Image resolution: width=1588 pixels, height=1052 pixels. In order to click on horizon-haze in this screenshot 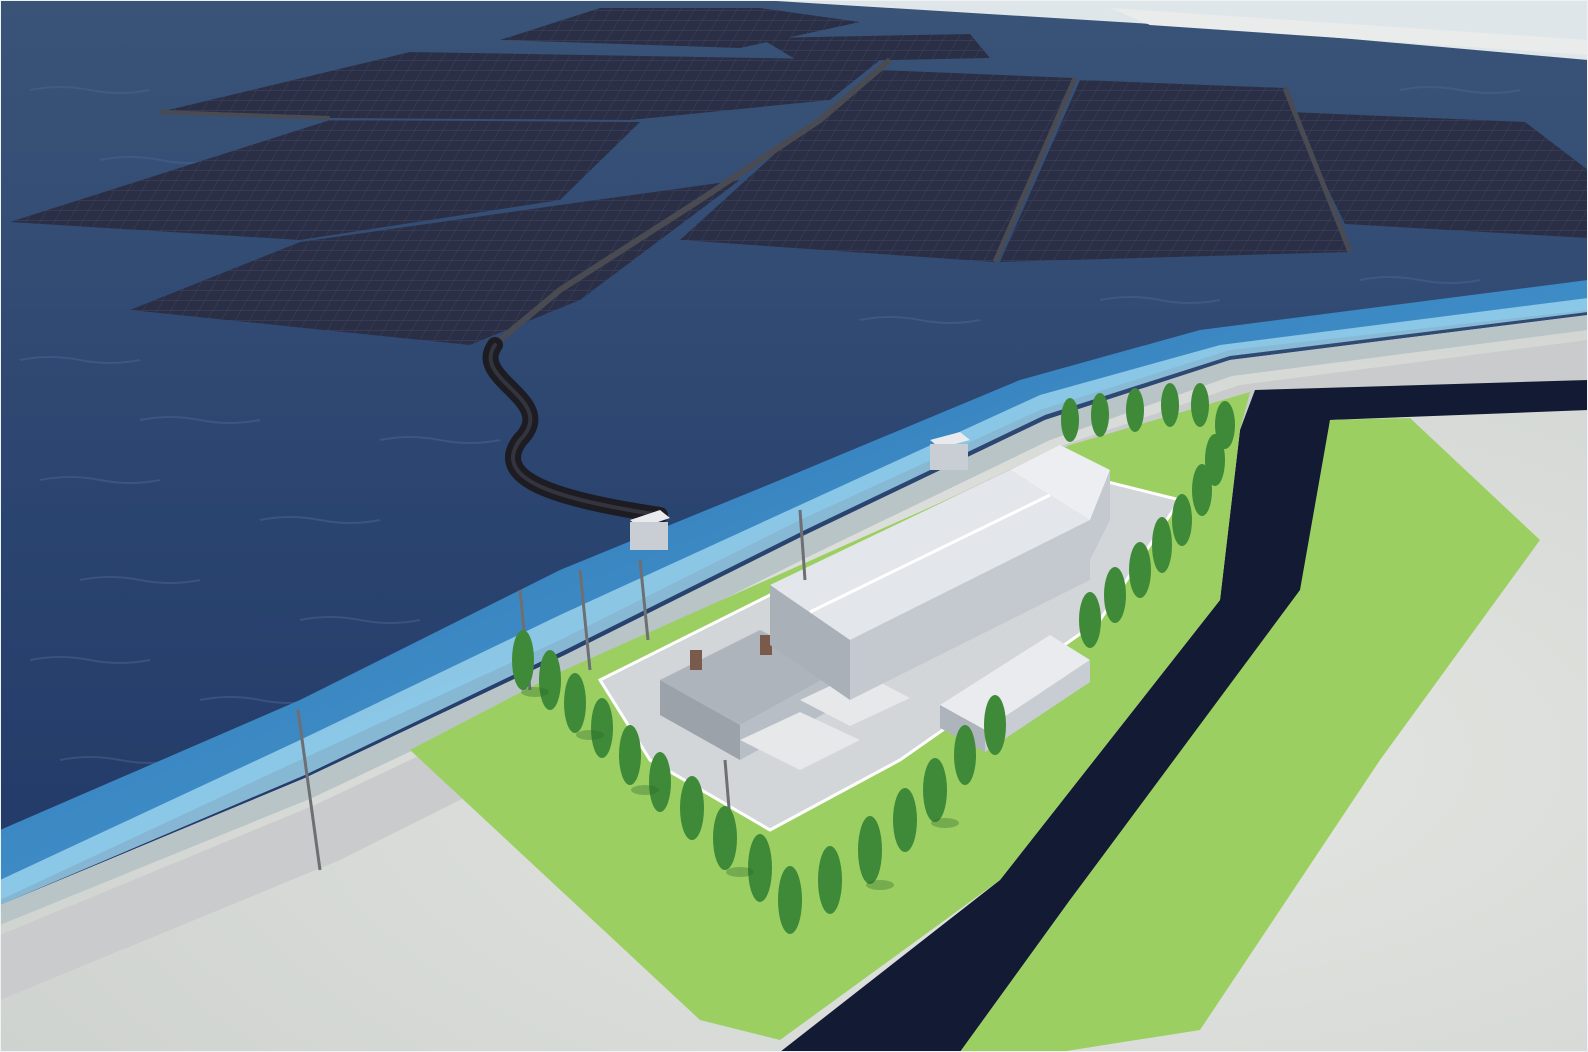, I will do `click(1174, 30)`.